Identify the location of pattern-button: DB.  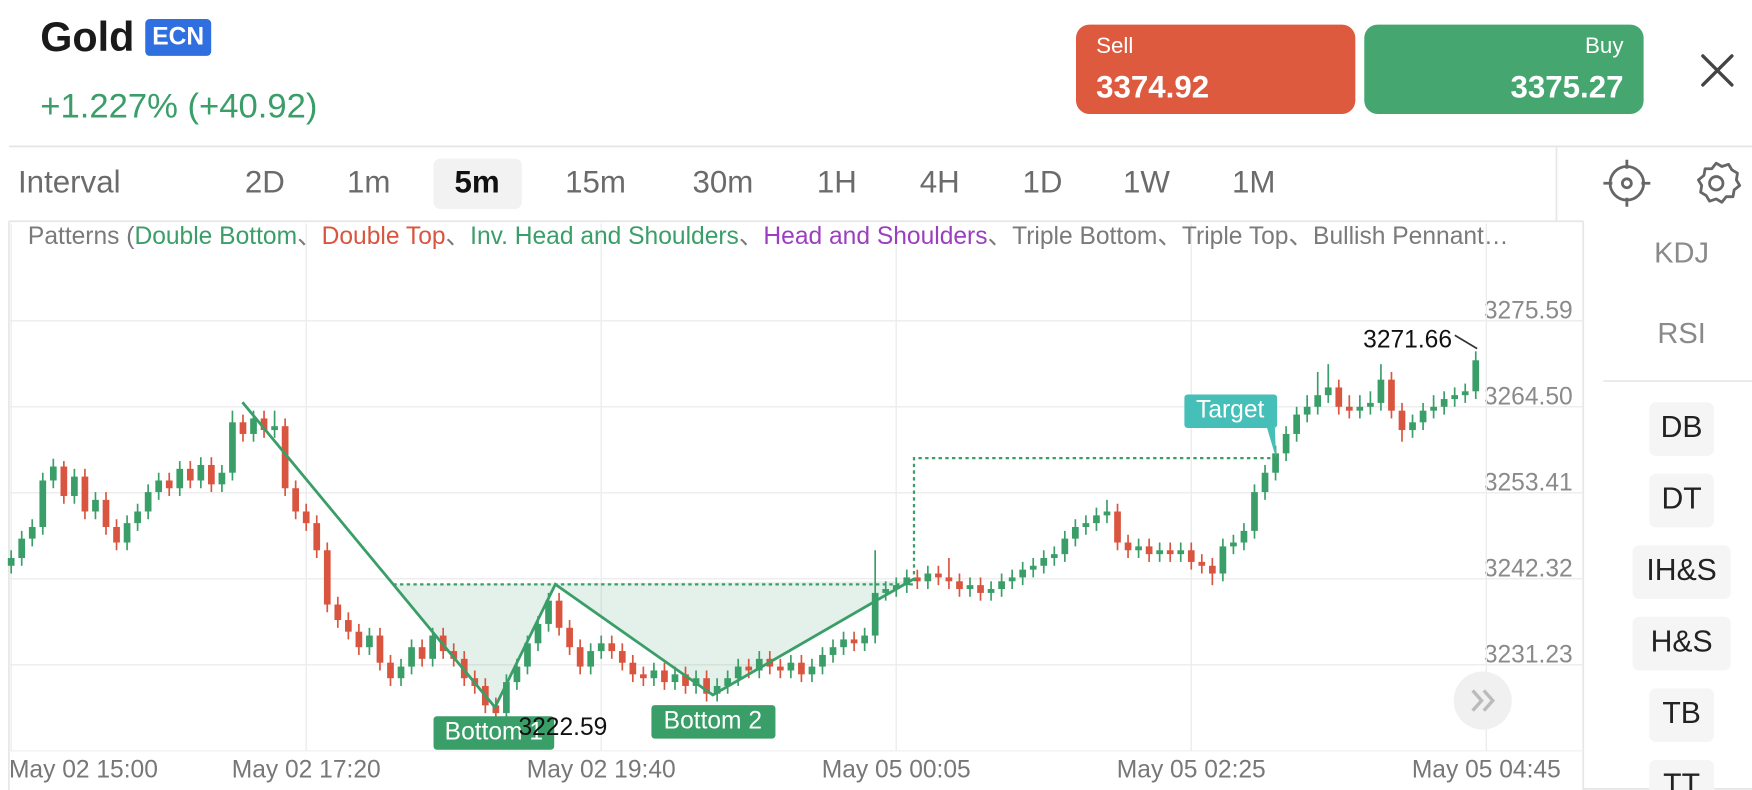
(1682, 427).